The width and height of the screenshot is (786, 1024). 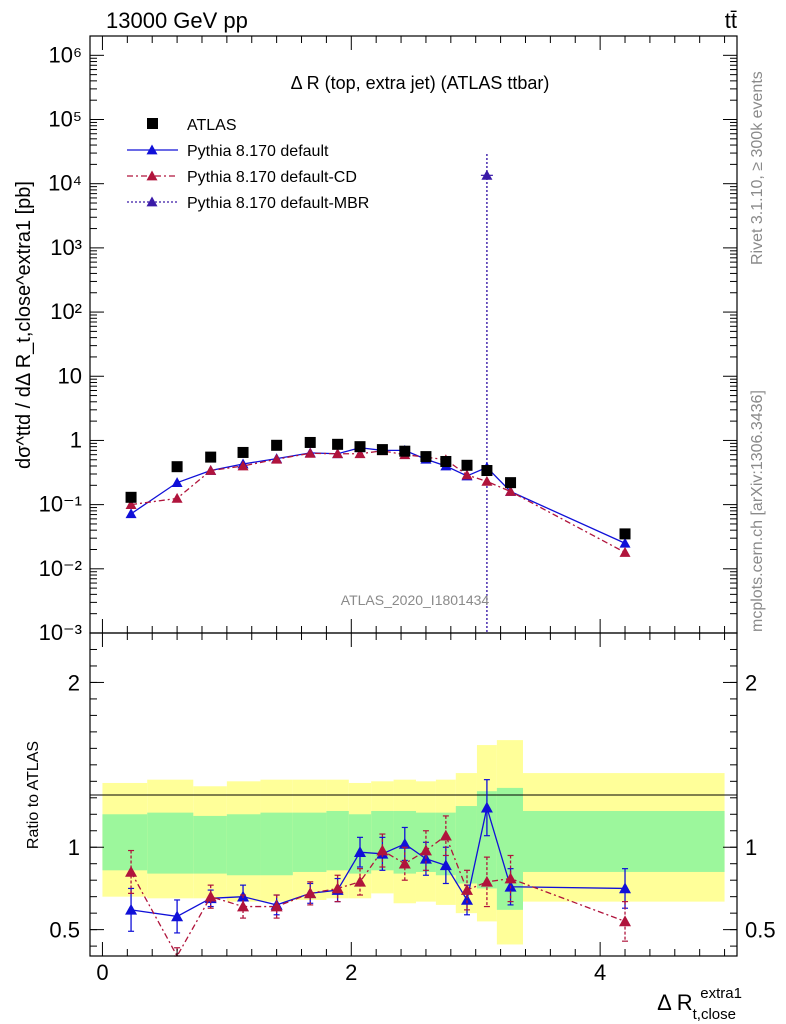 I want to click on y-tick-label: 10⁻², so click(x=60, y=568).